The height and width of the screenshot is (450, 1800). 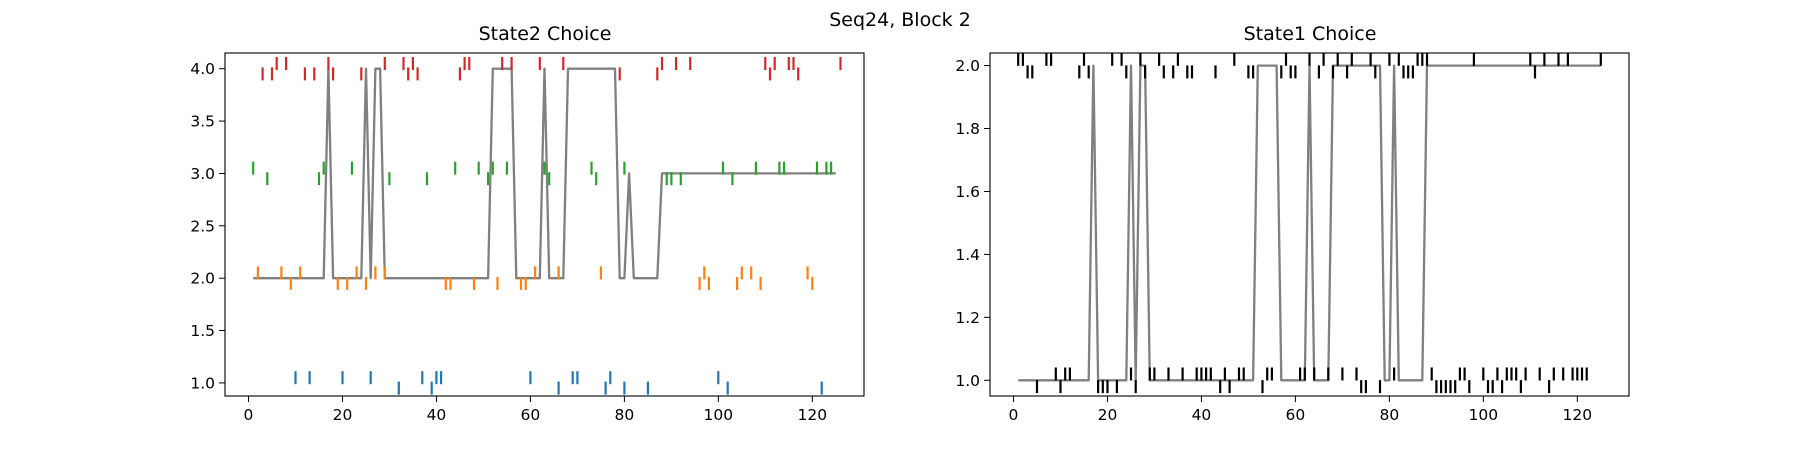 What do you see at coordinates (967, 129) in the screenshot?
I see `y-tick-label: 1.8` at bounding box center [967, 129].